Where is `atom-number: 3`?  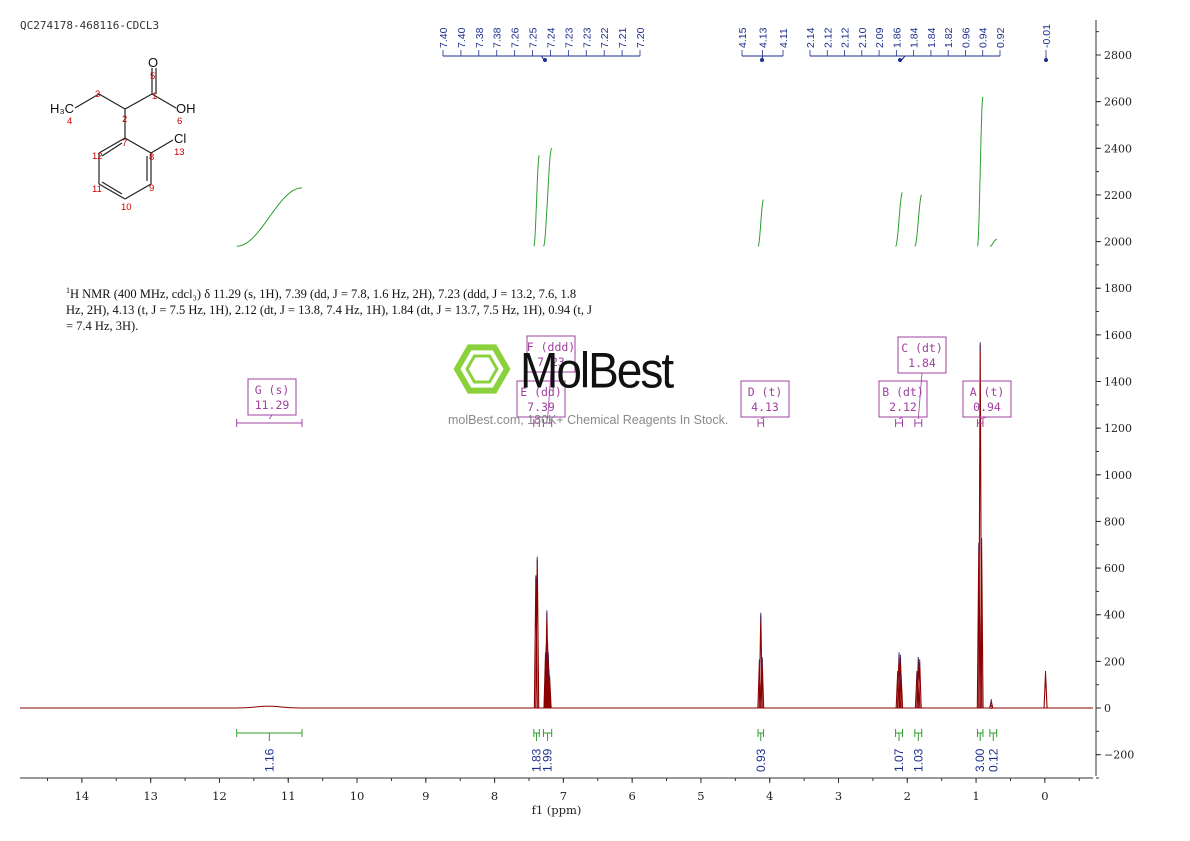
atom-number: 3 is located at coordinates (97, 94).